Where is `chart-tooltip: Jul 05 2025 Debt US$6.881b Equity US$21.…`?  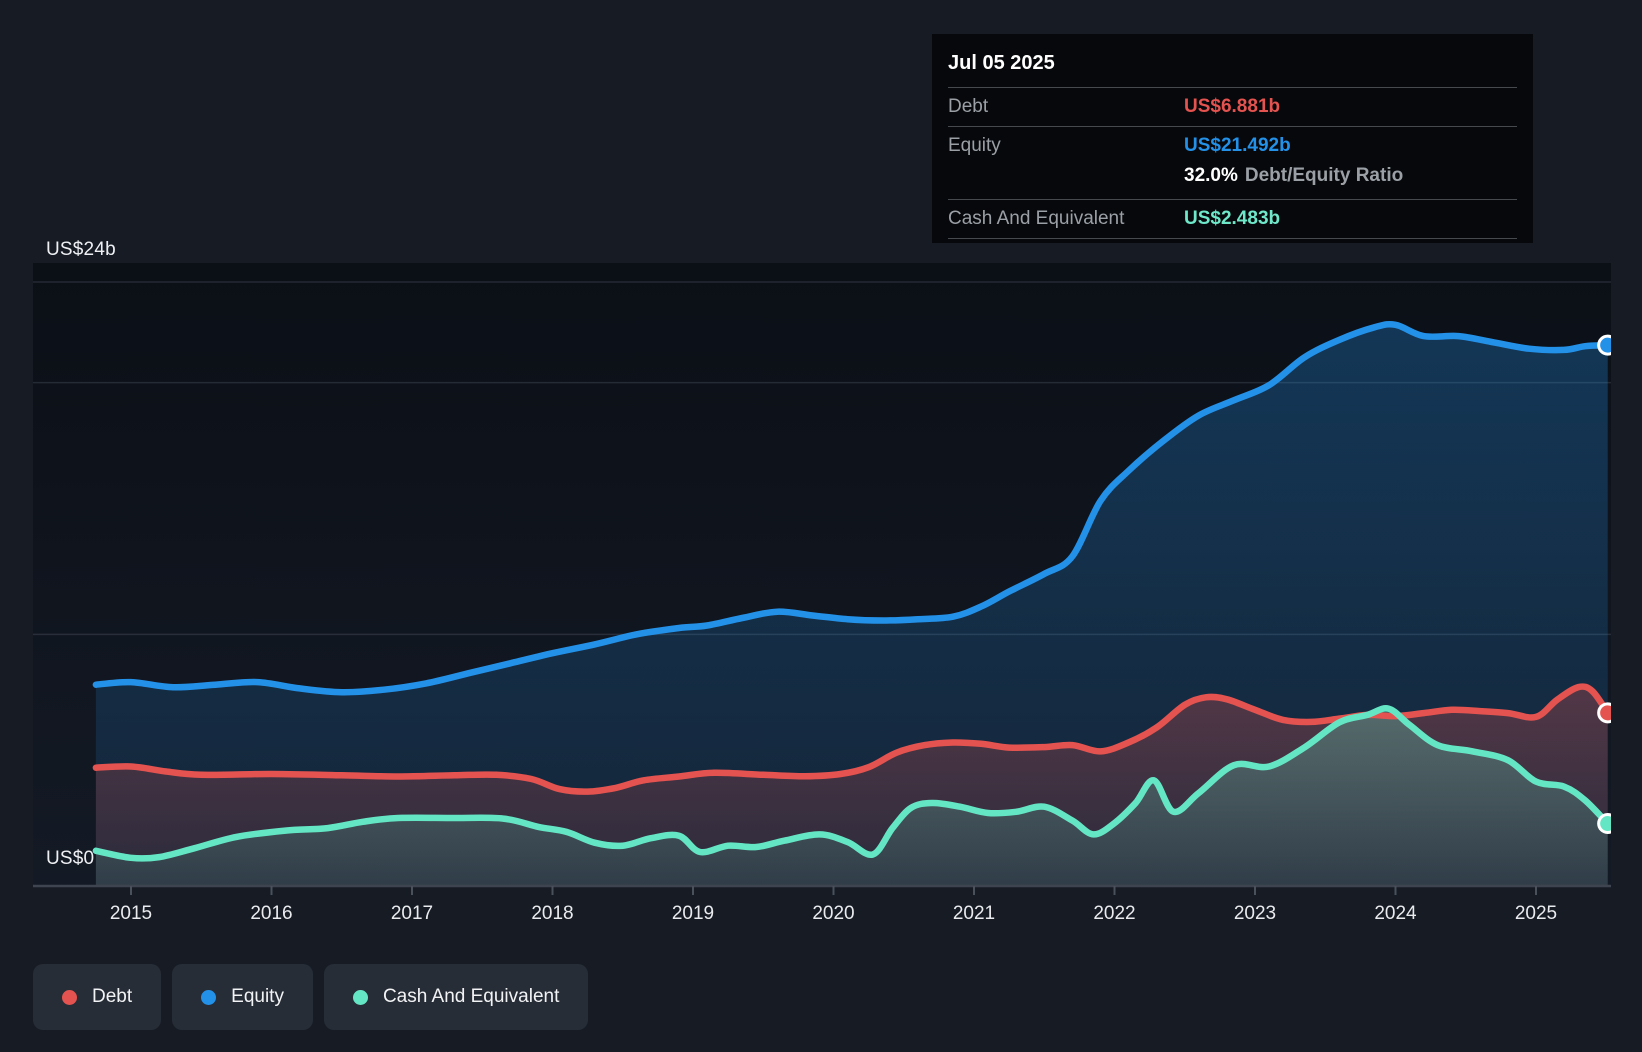
chart-tooltip: Jul 05 2025 Debt US$6.881b Equity US$21.… is located at coordinates (1232, 138).